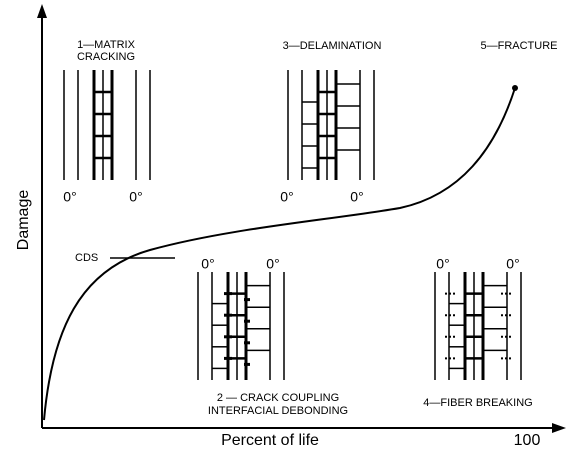  Describe the element at coordinates (278, 398) in the screenshot. I see `stage-label: 2 — CRACK COUPLING` at that location.